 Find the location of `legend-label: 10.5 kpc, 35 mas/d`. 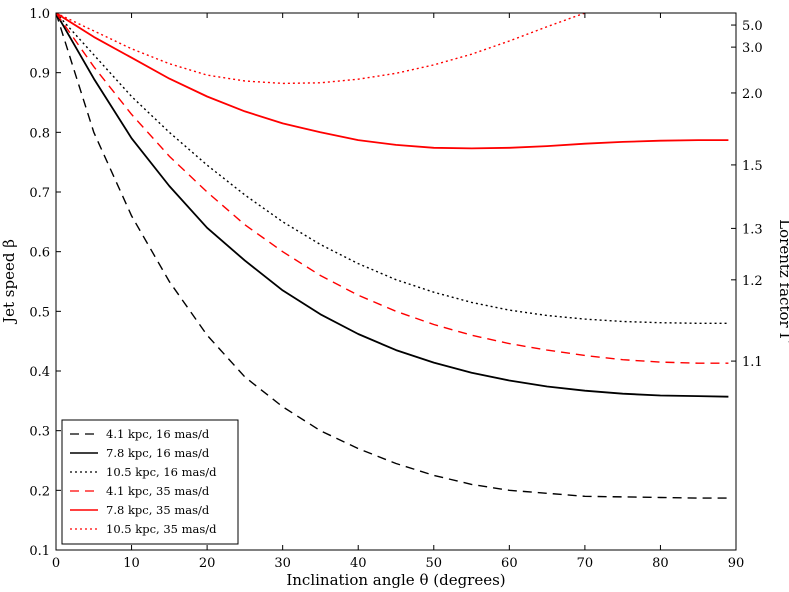

legend-label: 10.5 kpc, 35 mas/d is located at coordinates (161, 529).